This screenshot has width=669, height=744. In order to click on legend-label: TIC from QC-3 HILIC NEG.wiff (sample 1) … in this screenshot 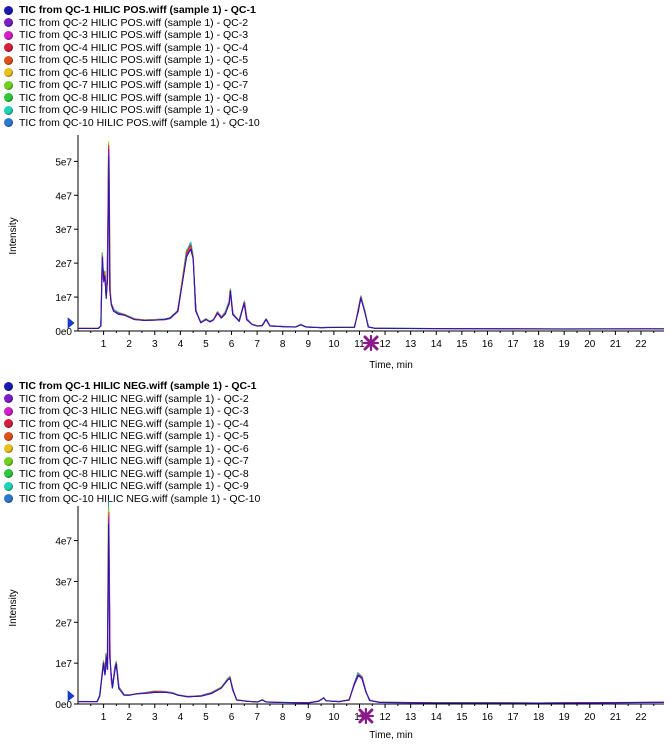, I will do `click(134, 411)`.